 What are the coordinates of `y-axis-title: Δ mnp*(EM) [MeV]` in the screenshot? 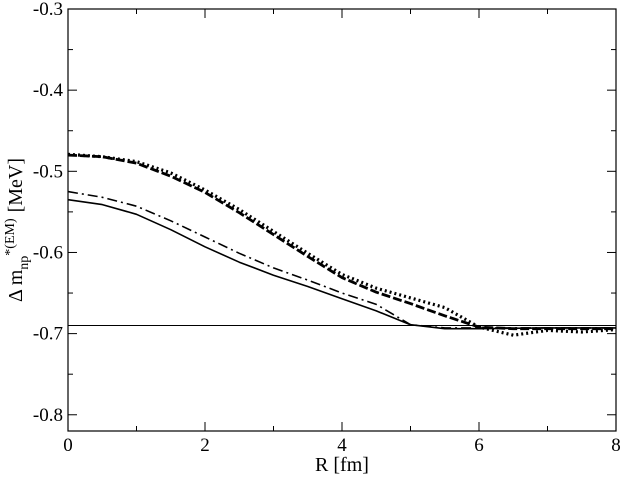 It's located at (17, 230).